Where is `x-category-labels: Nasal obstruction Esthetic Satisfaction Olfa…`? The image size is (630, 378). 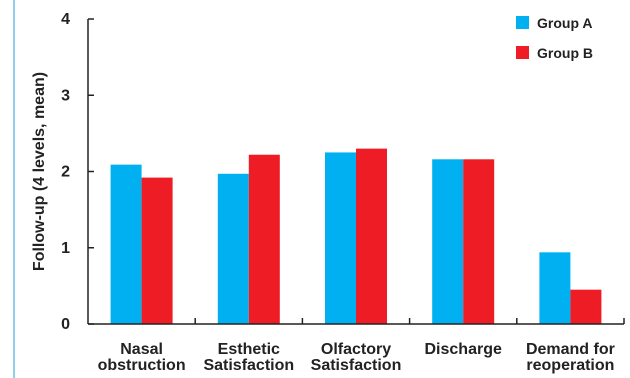
x-category-labels: Nasal obstruction Esthetic Satisfaction Olfa… is located at coordinates (361, 346).